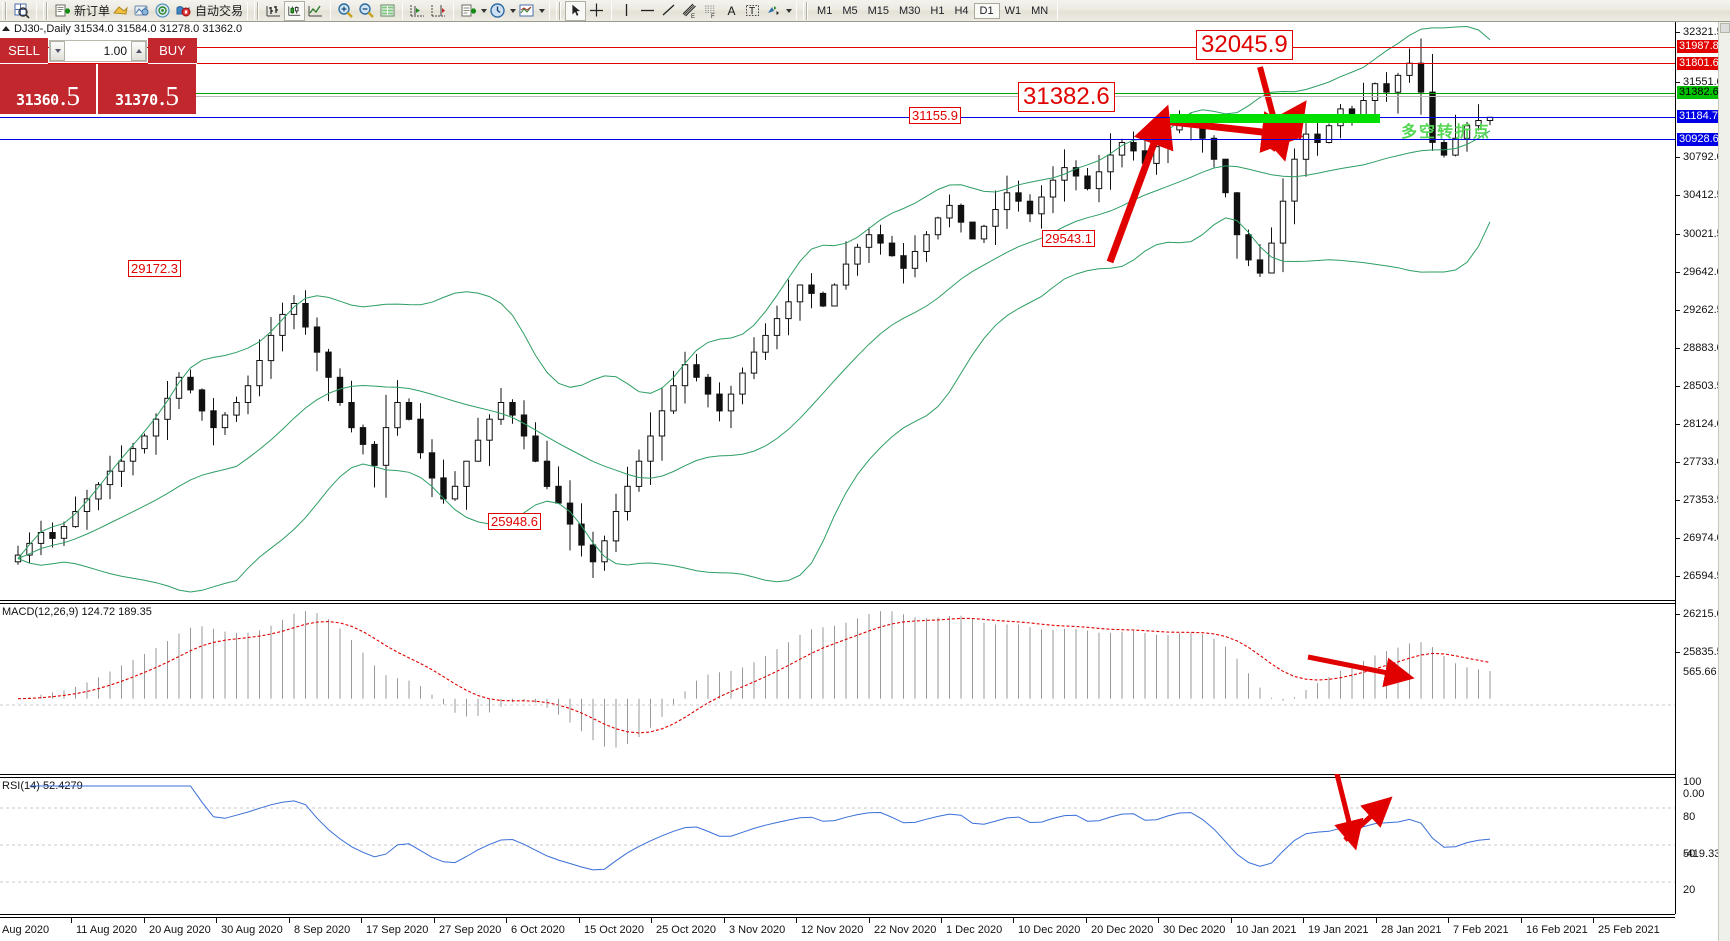 The image size is (1730, 941). Describe the element at coordinates (24, 51) in the screenshot. I see `sell-button: SELL` at that location.